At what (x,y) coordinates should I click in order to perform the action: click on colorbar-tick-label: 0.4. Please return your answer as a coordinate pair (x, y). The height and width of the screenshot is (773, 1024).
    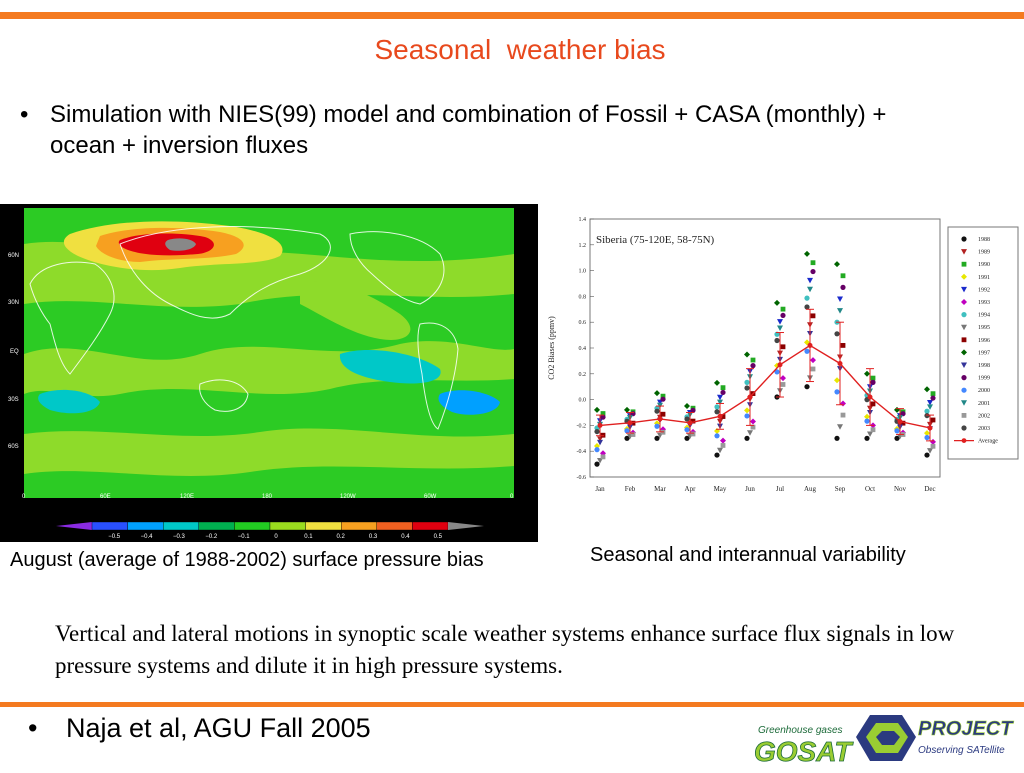
    Looking at the image, I should click on (405, 537).